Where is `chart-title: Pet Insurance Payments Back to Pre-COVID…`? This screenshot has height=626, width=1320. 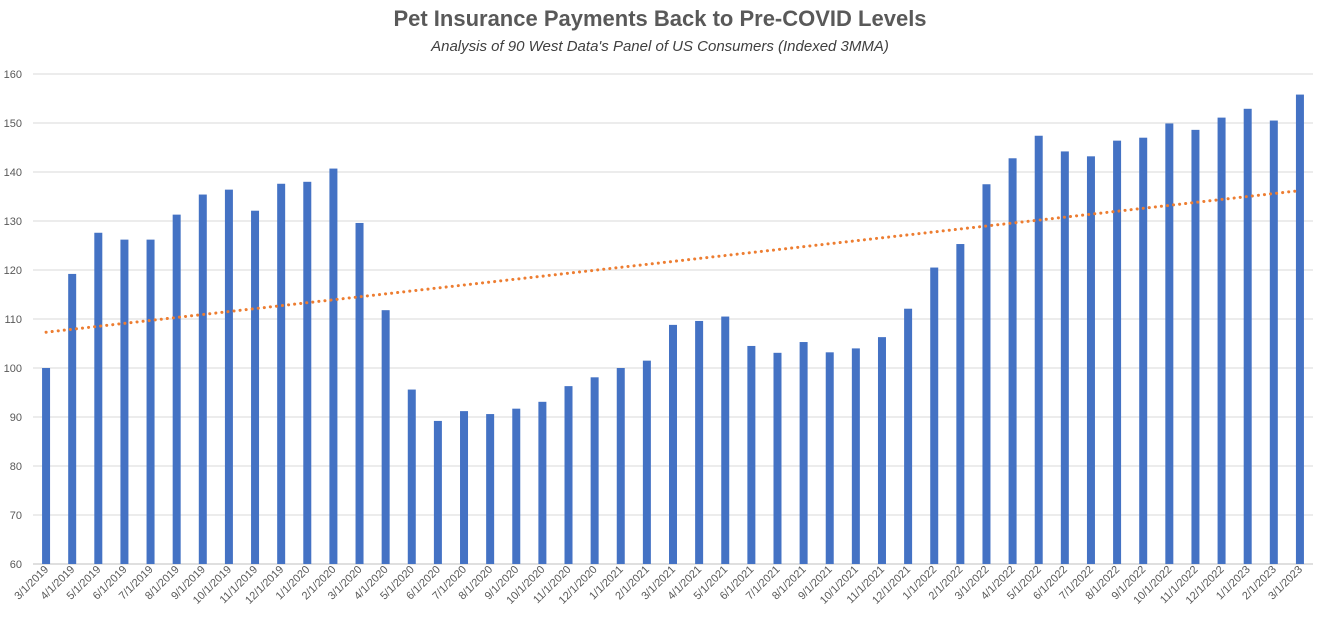 chart-title: Pet Insurance Payments Back to Pre-COVID… is located at coordinates (660, 18).